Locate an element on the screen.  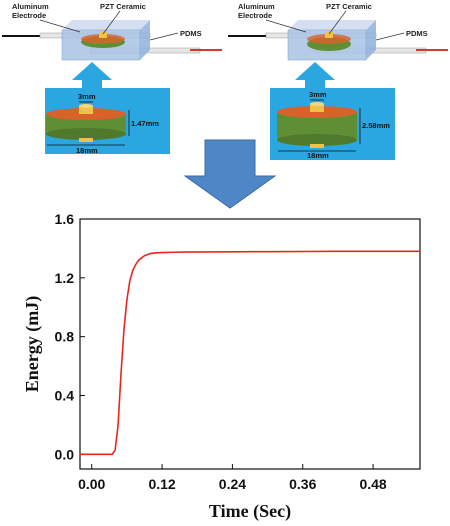
right-disc-pin-top is located at coordinates (317, 108).